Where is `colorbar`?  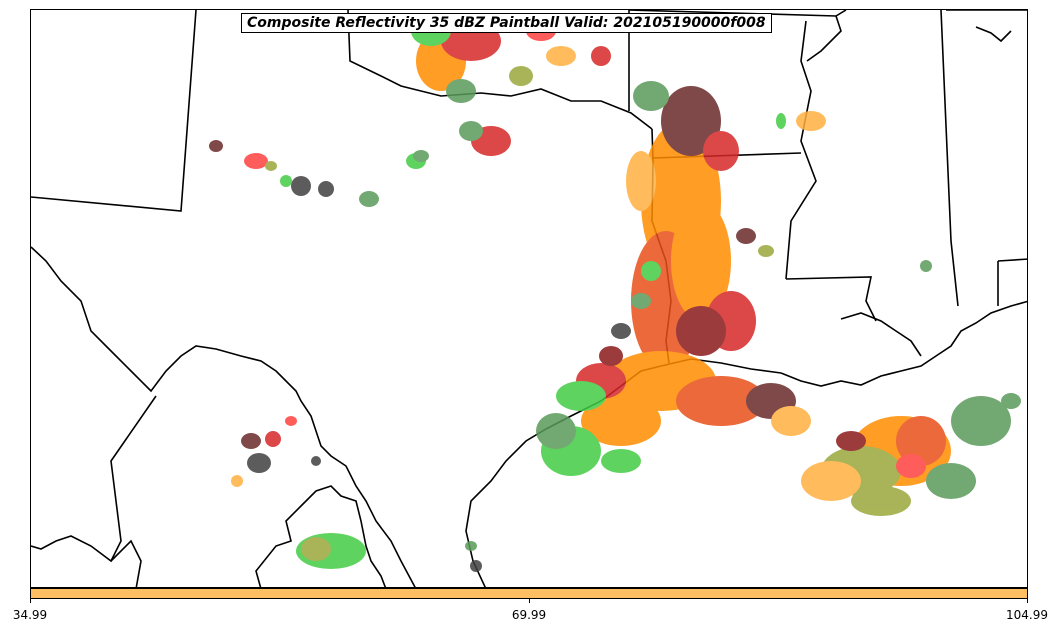
colorbar is located at coordinates (529, 593).